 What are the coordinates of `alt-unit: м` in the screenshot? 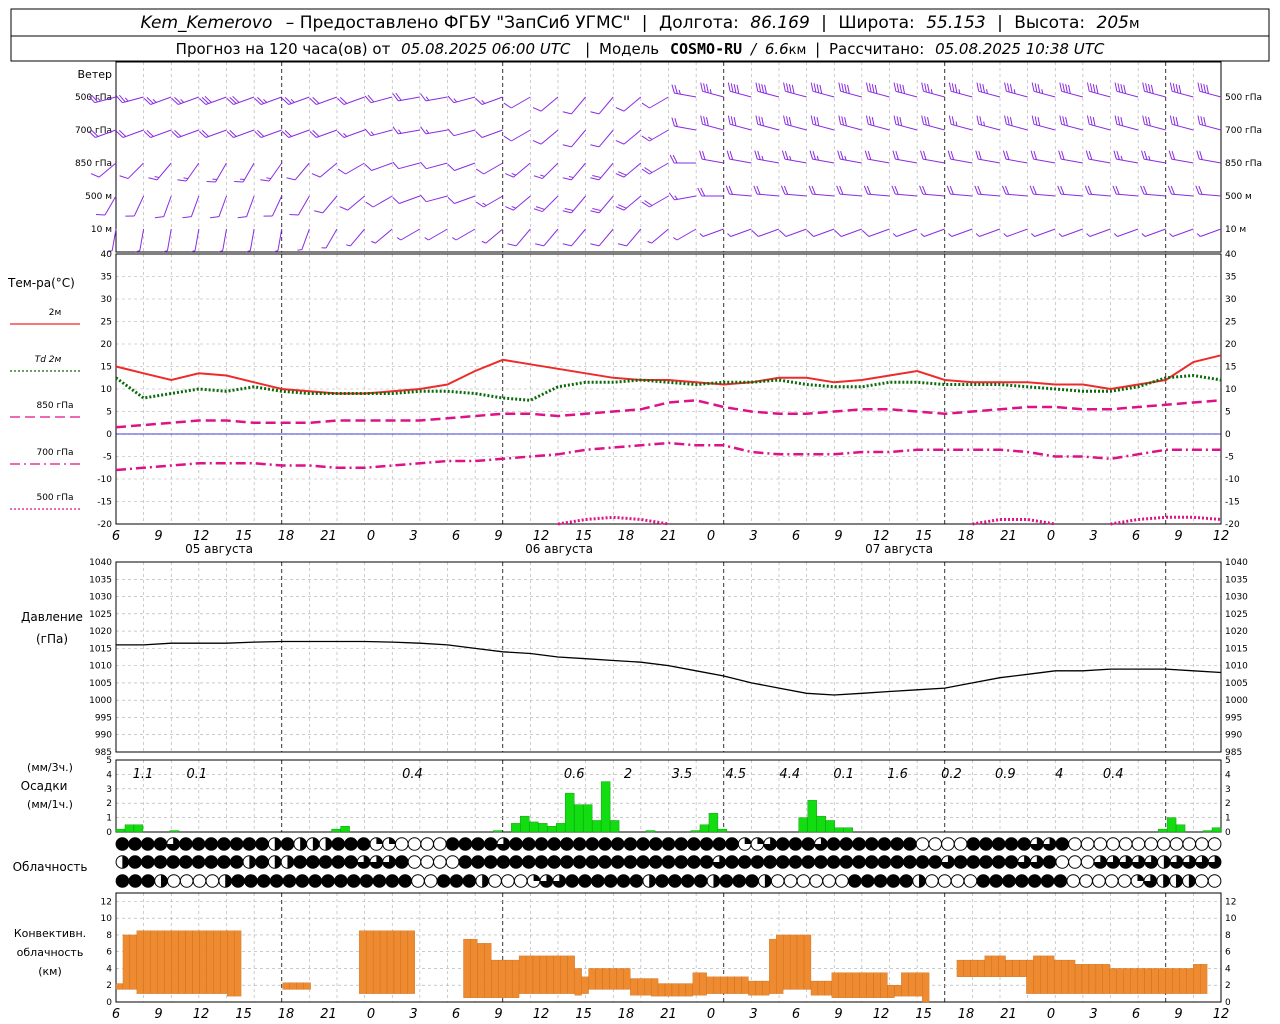 It's located at (1134, 24).